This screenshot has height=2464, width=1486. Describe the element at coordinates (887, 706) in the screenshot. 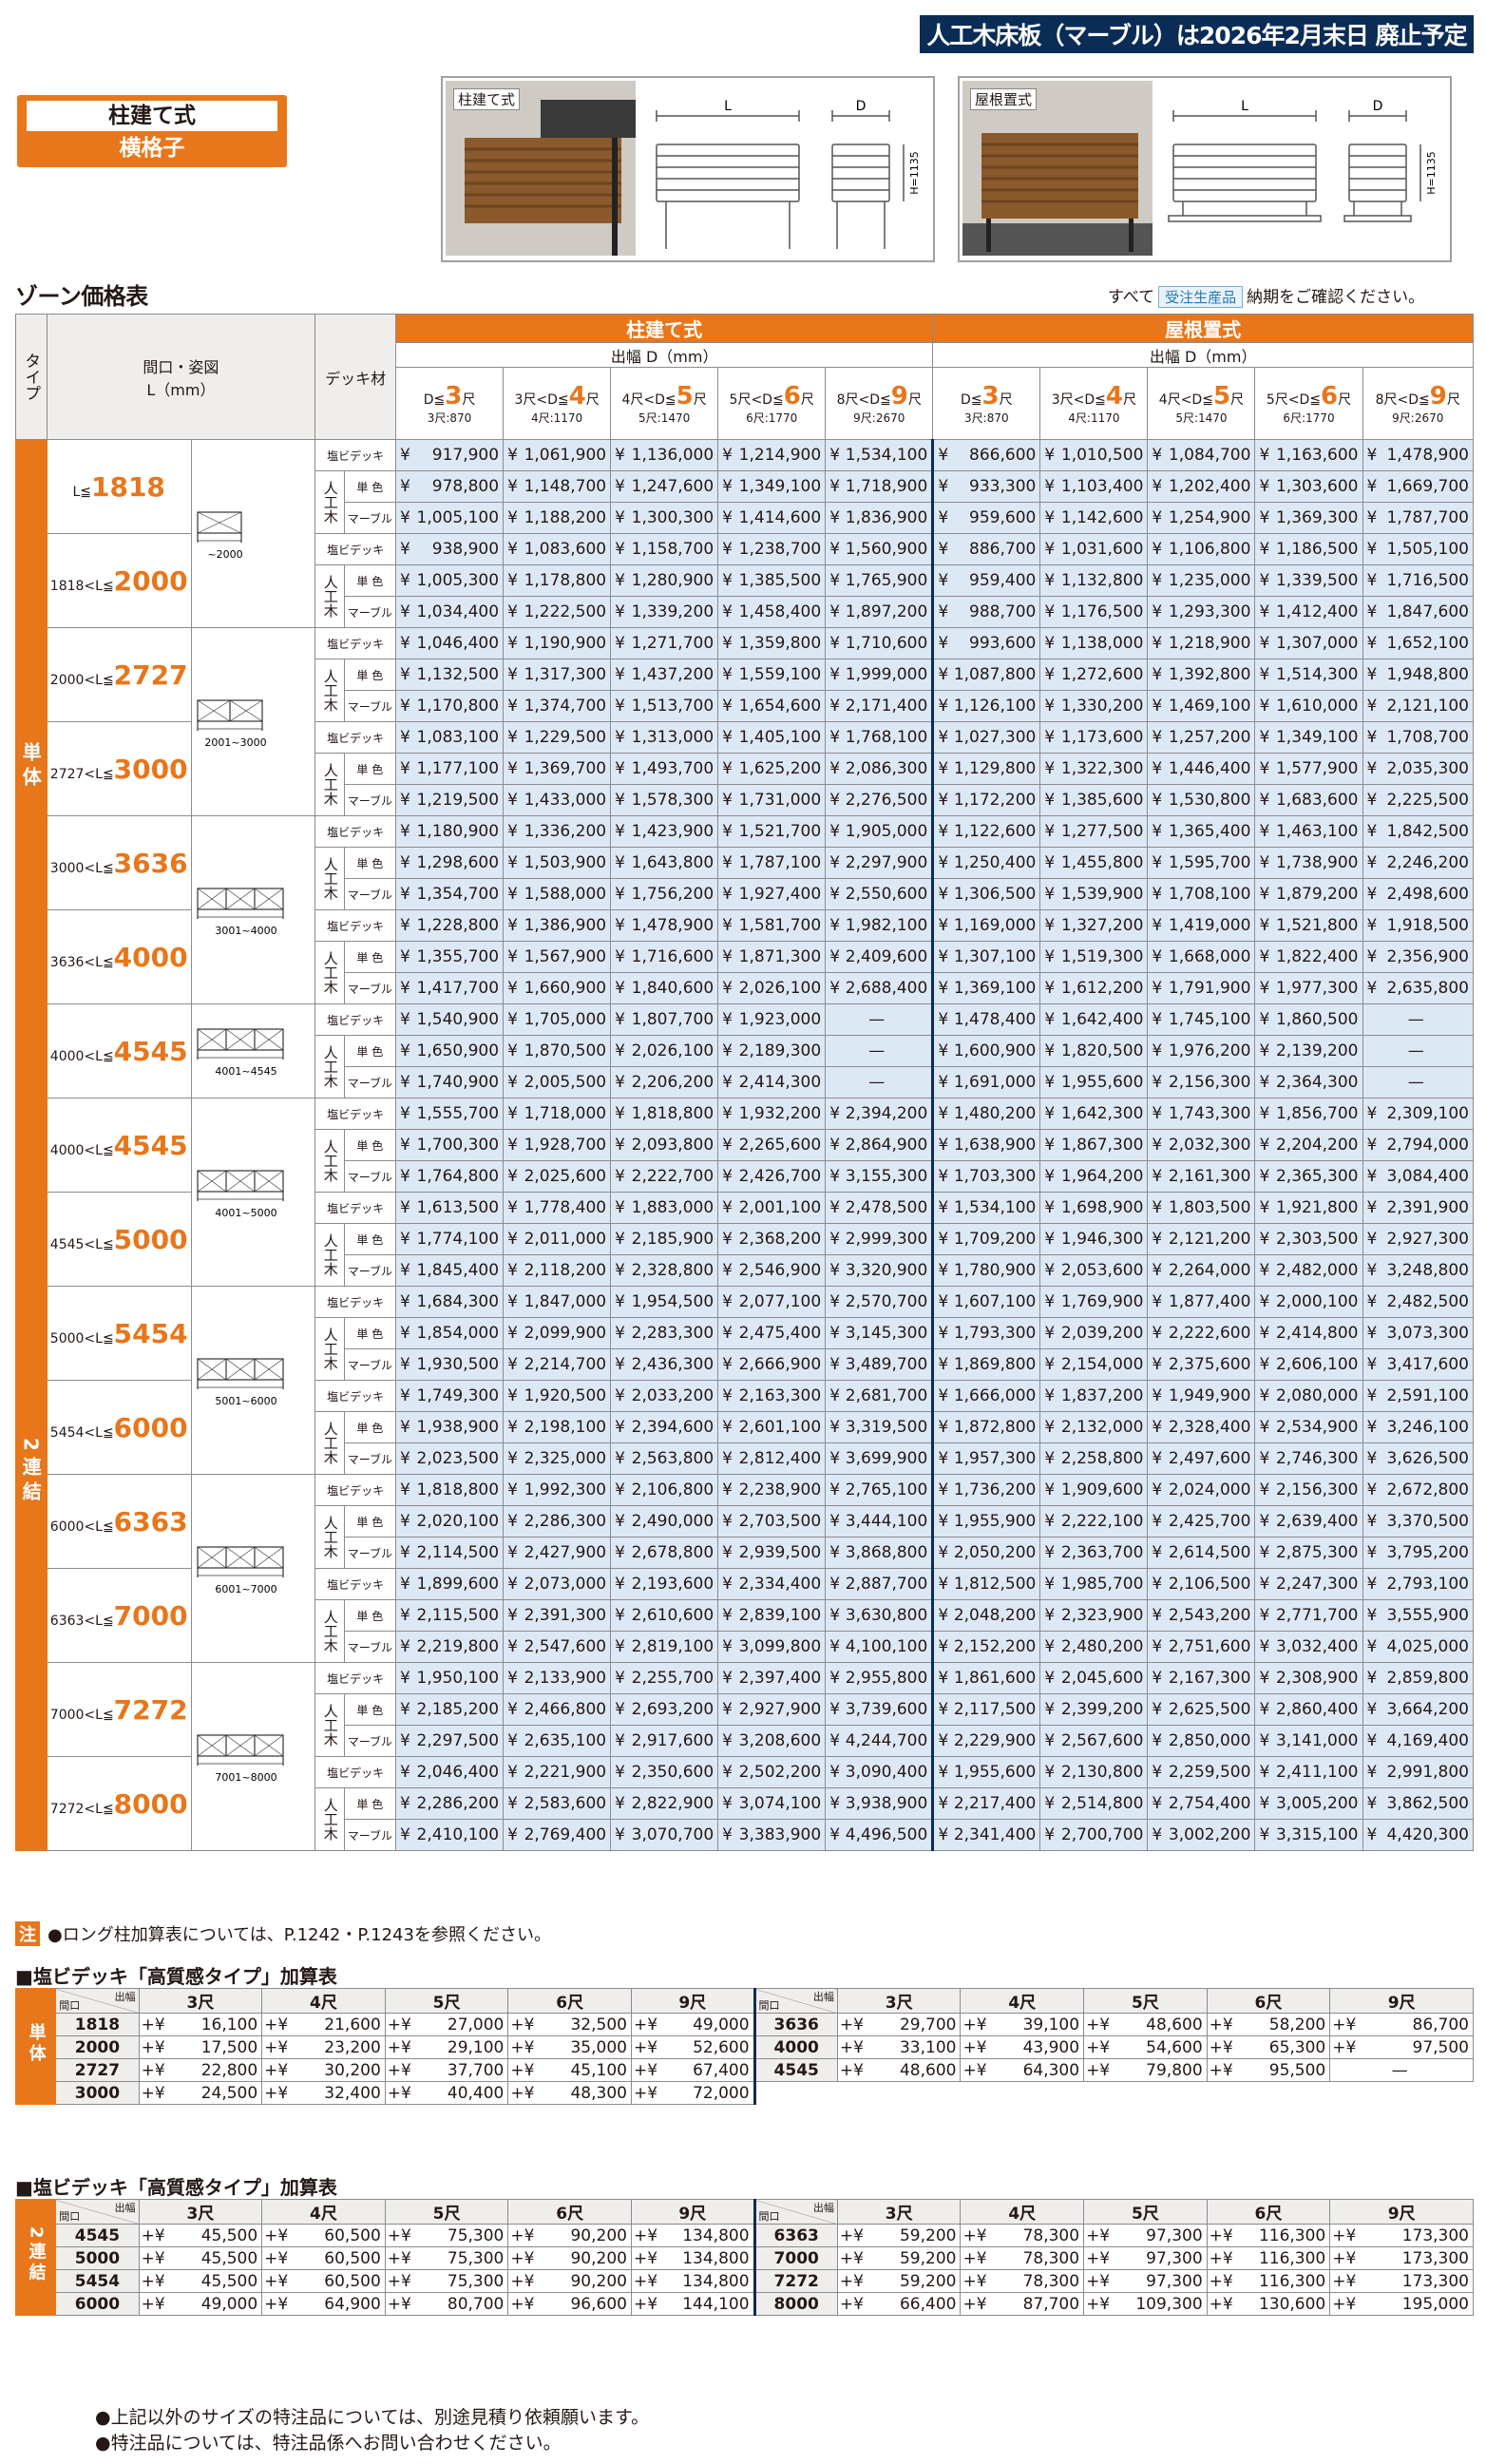

I see `price-value: 2,171,400` at that location.